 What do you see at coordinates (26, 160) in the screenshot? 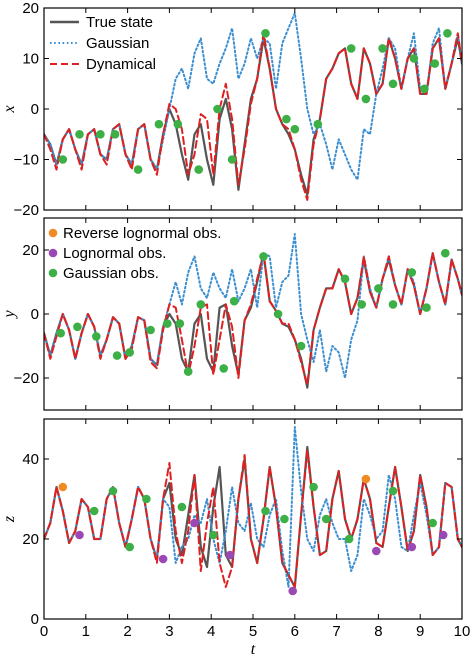
I see `y-tick-label: −10` at bounding box center [26, 160].